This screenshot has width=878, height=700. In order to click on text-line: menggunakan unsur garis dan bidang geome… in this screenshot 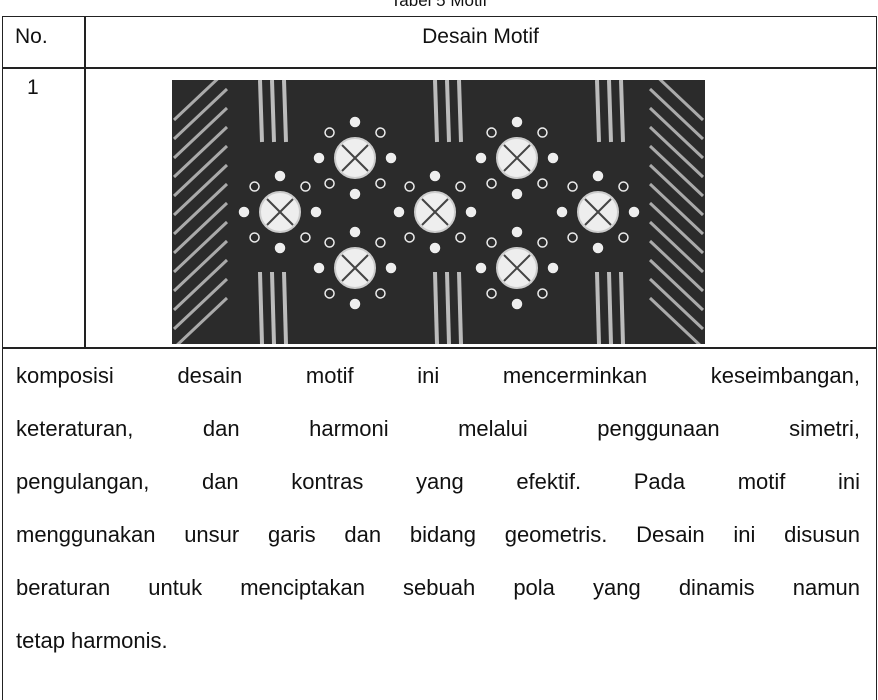, I will do `click(438, 534)`.